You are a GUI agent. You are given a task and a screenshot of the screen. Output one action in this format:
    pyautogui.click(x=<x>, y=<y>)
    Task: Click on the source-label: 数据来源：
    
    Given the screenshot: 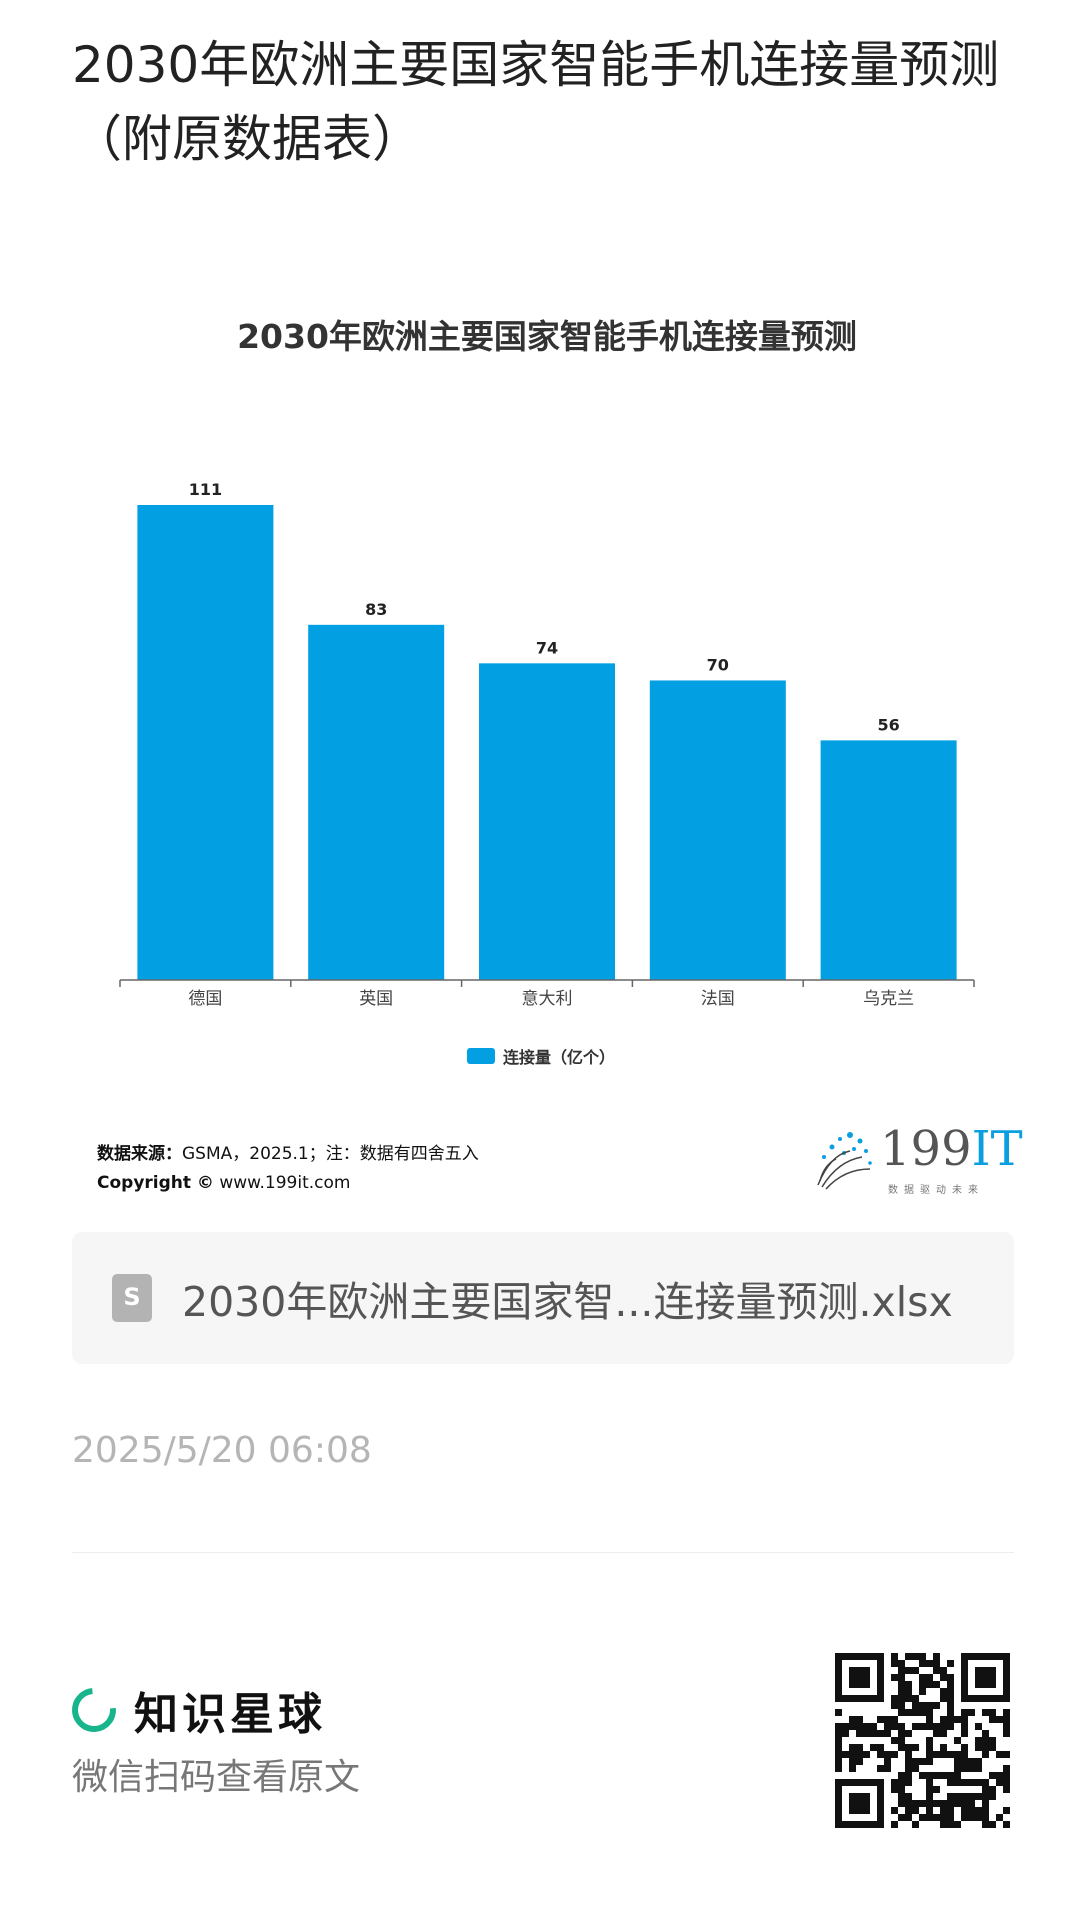 What is the action you would take?
    pyautogui.click(x=139, y=1154)
    